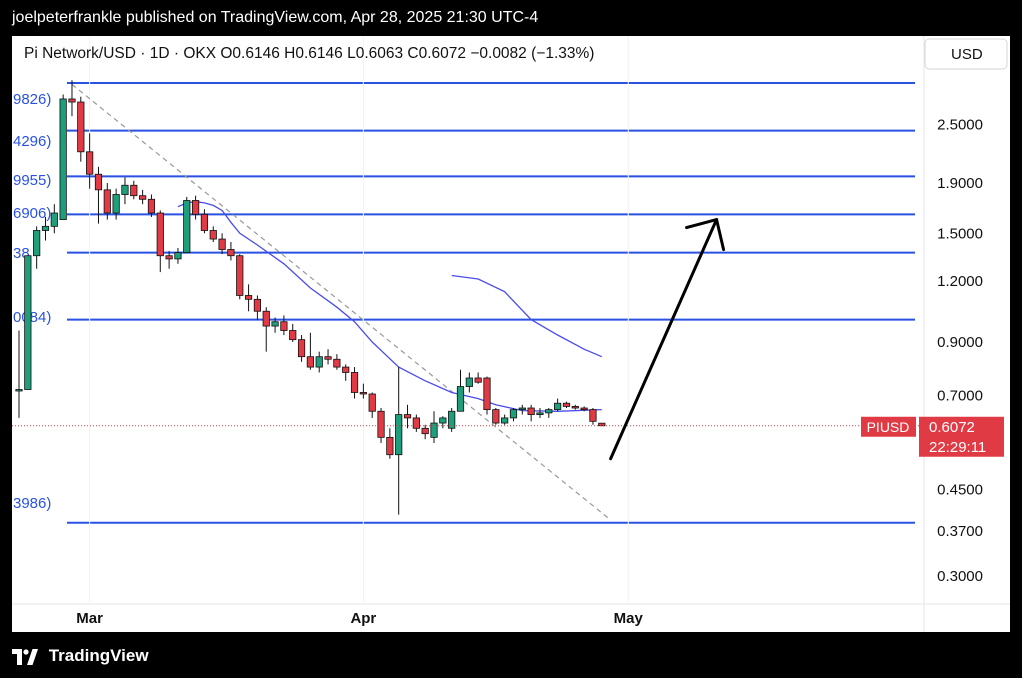 The width and height of the screenshot is (1022, 678). I want to click on y-tick-label-1: 2.5000, so click(960, 125).